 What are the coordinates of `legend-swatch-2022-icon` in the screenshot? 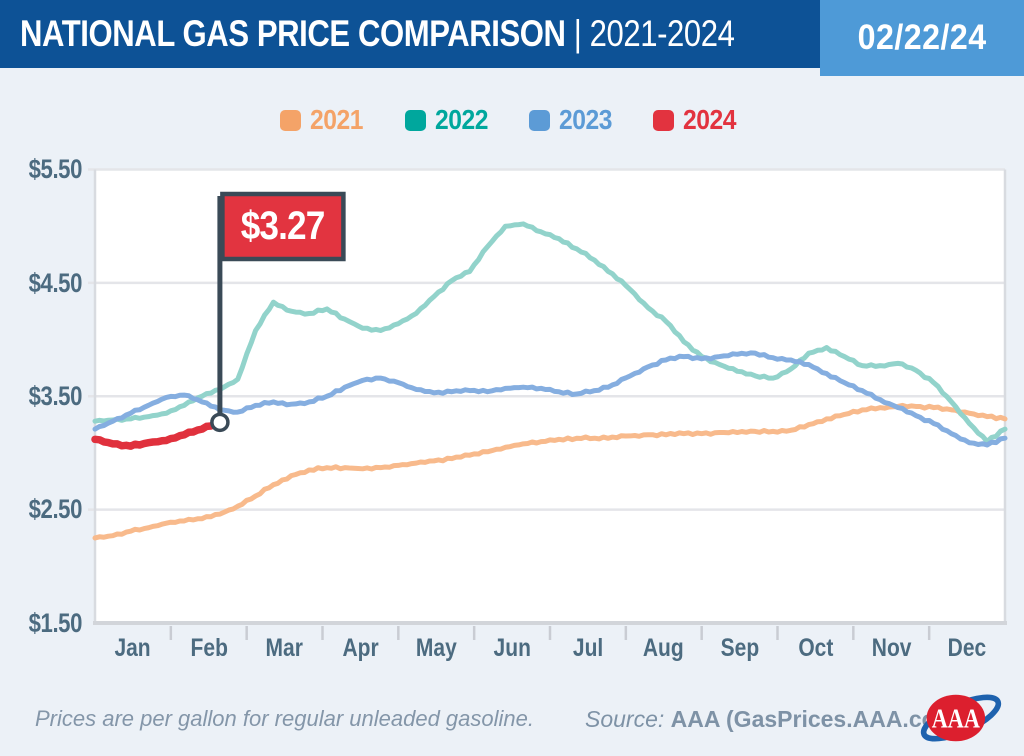 It's located at (415, 120).